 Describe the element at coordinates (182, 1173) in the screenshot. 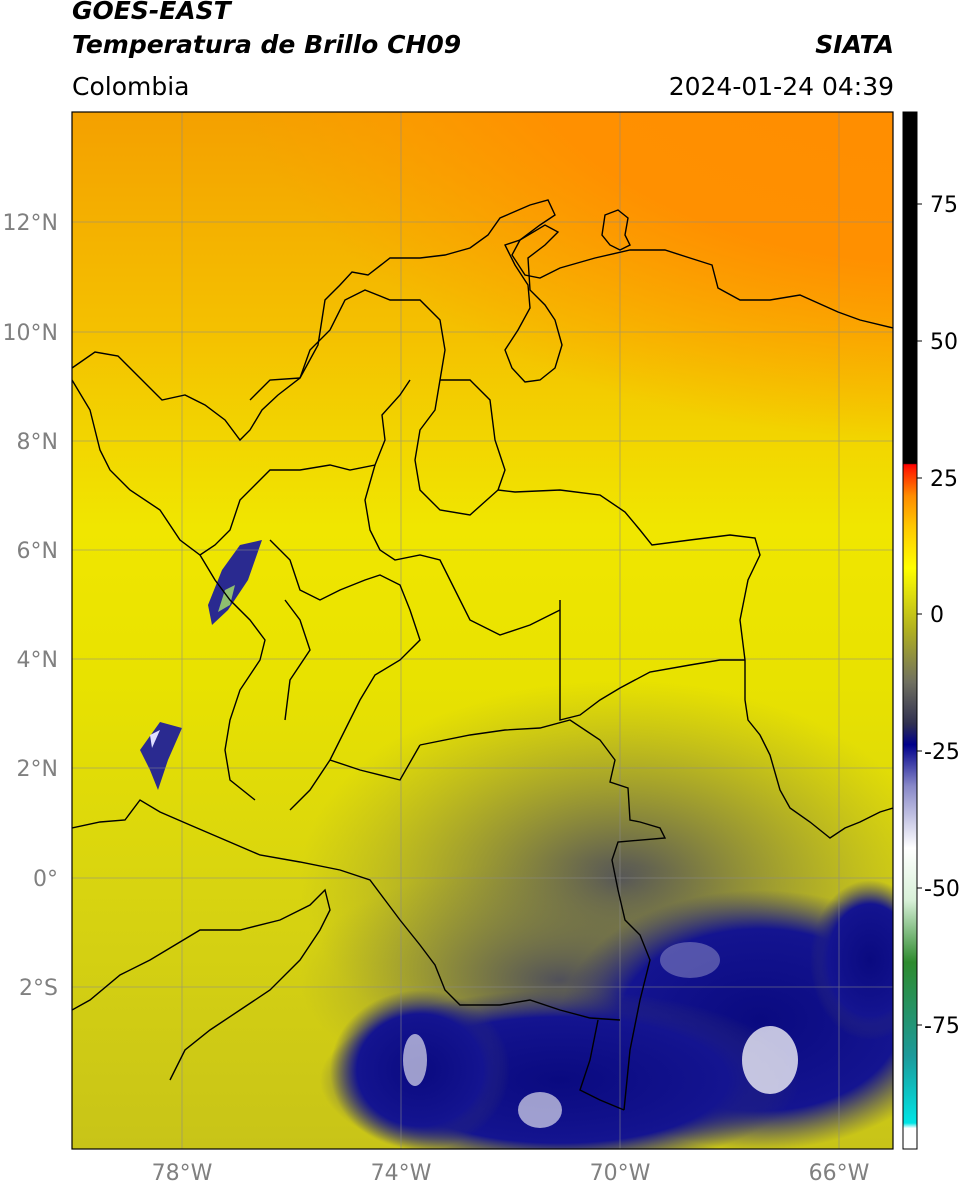

I see `lon-tick: 78°W` at that location.